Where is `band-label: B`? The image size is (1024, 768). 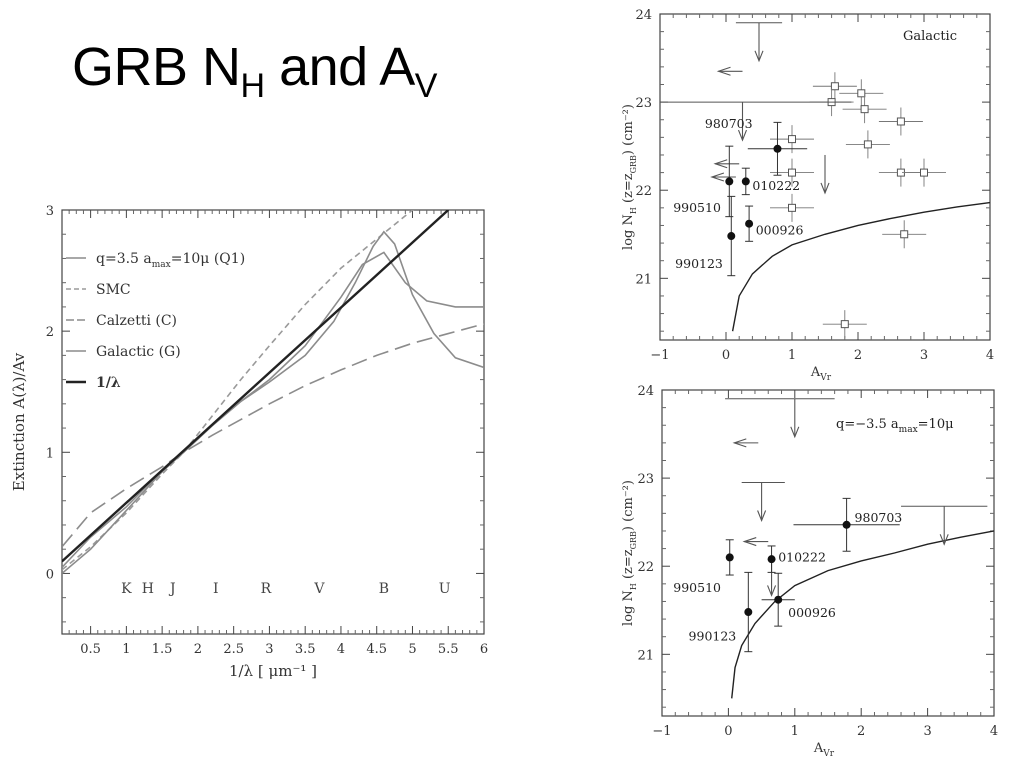
band-label: B is located at coordinates (384, 589).